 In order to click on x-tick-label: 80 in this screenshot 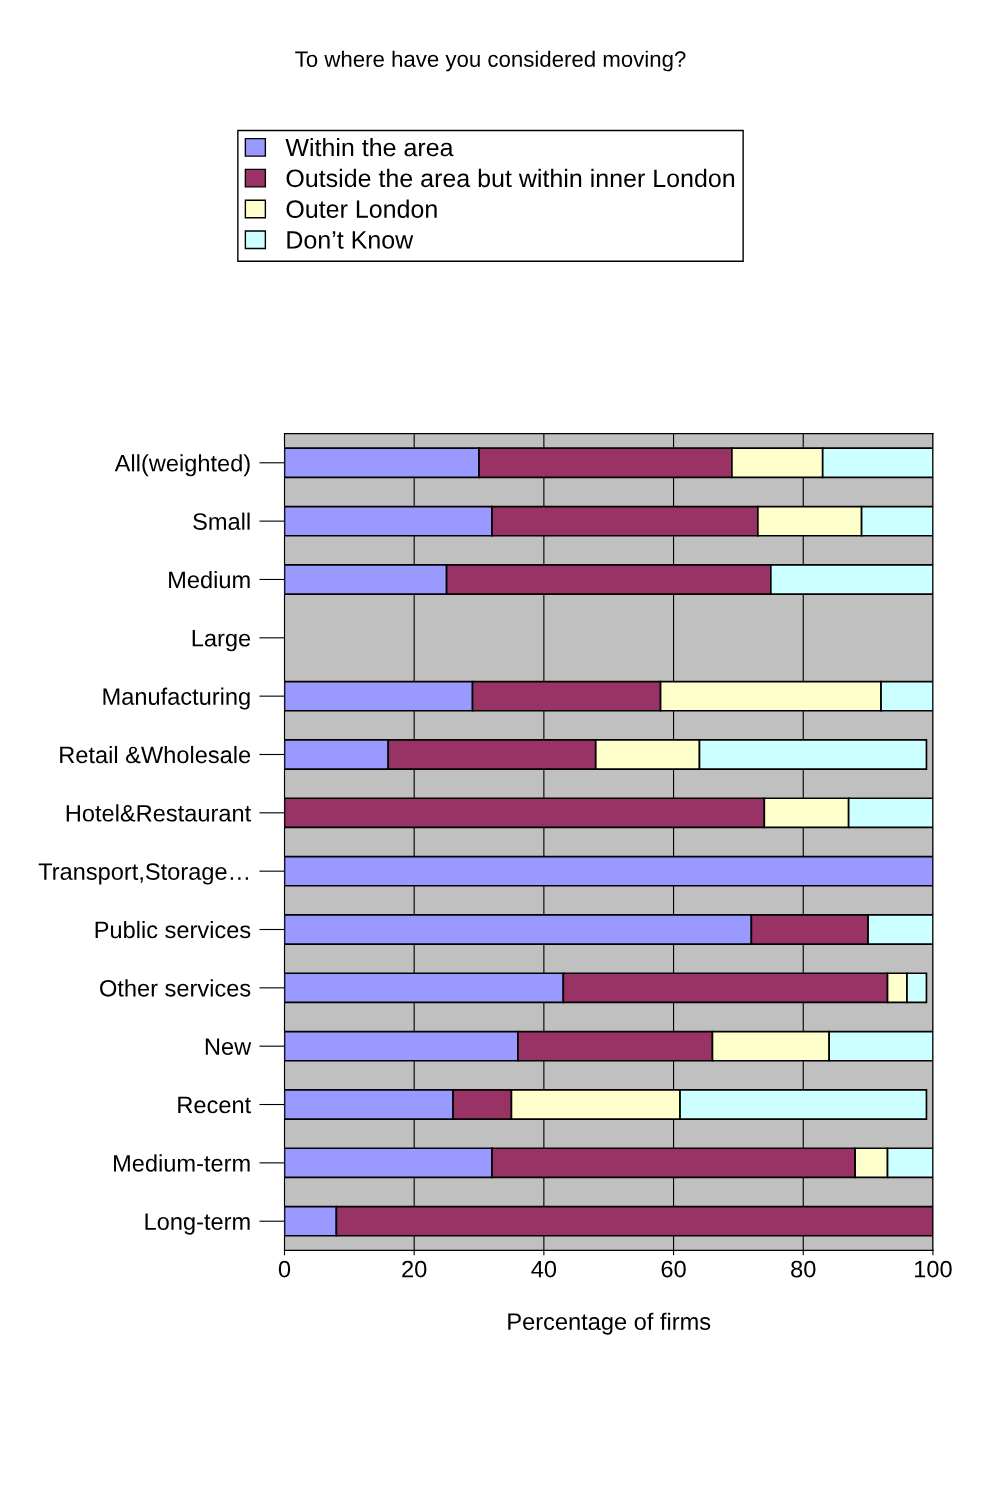, I will do `click(803, 1269)`.